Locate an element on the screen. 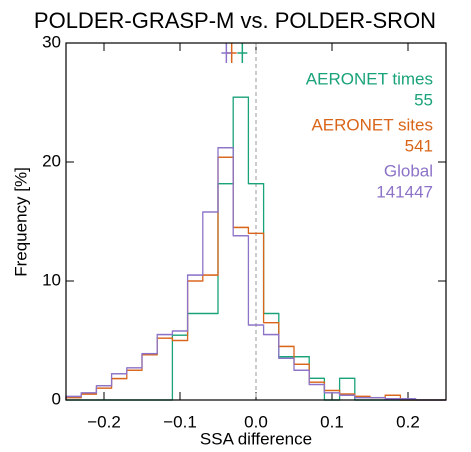 Image resolution: width=471 pixels, height=452 pixels. legend-count: 541 is located at coordinates (419, 145).